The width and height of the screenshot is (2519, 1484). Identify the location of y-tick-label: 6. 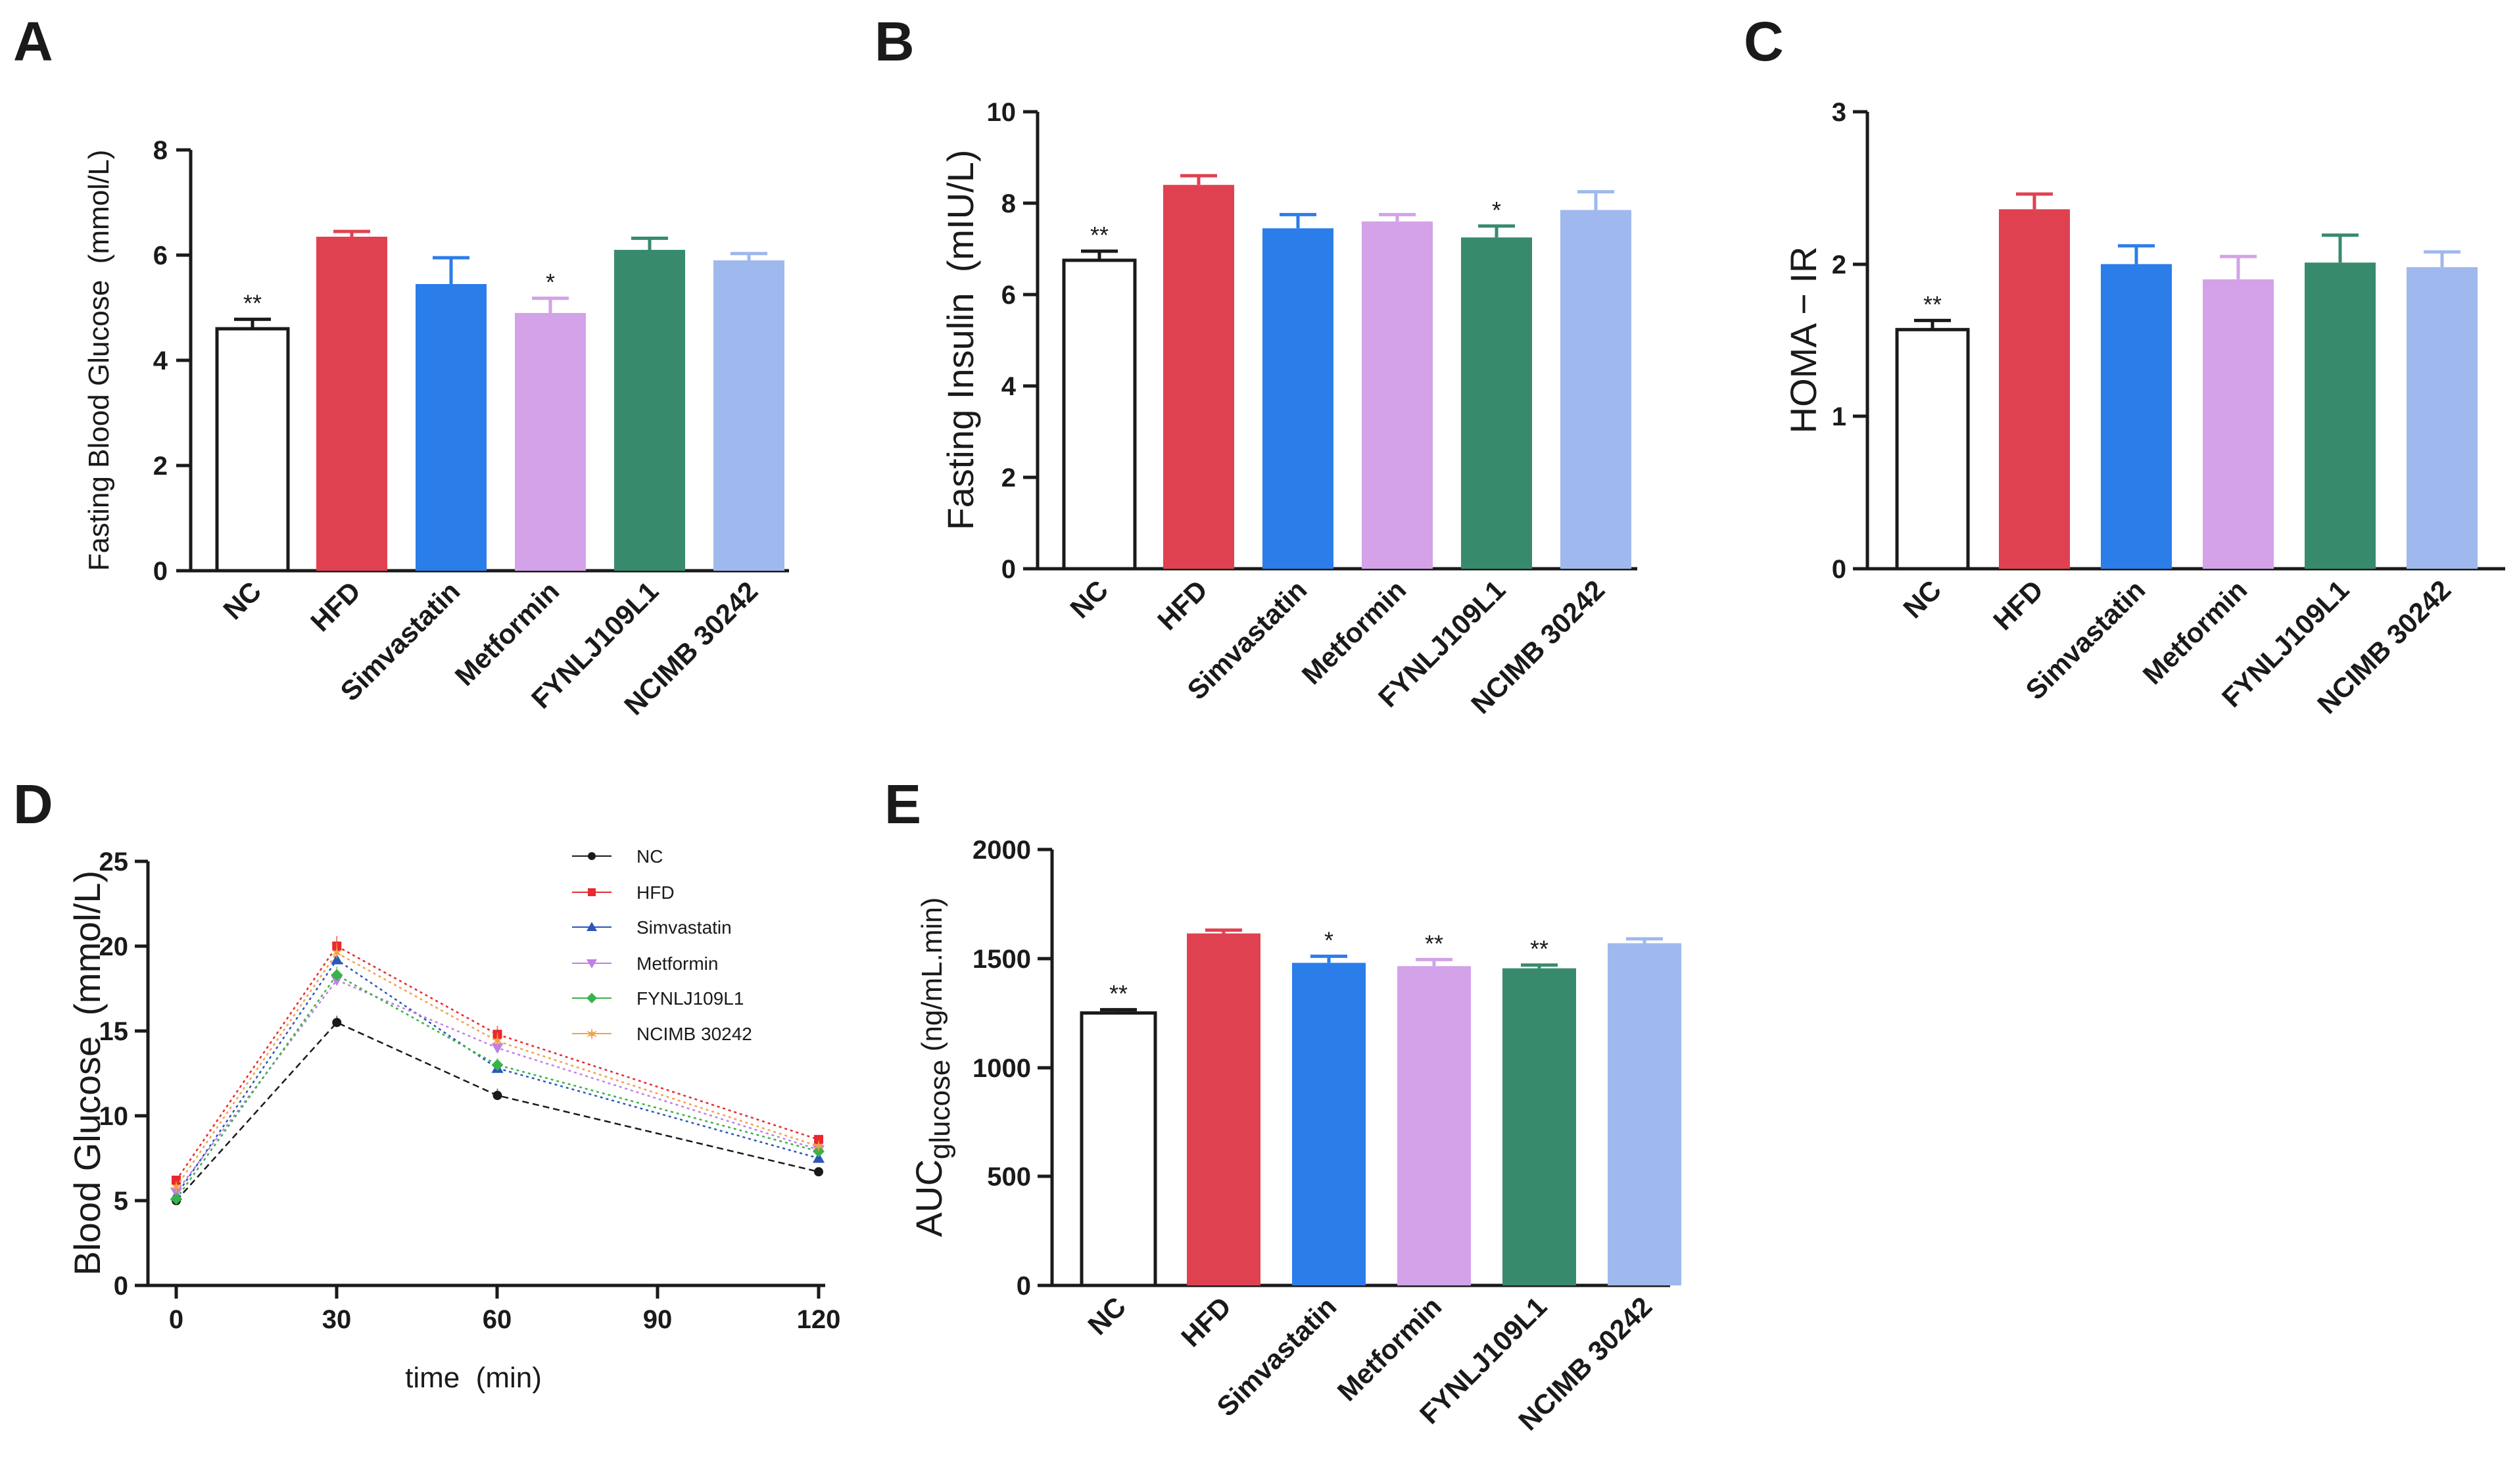
(160, 255).